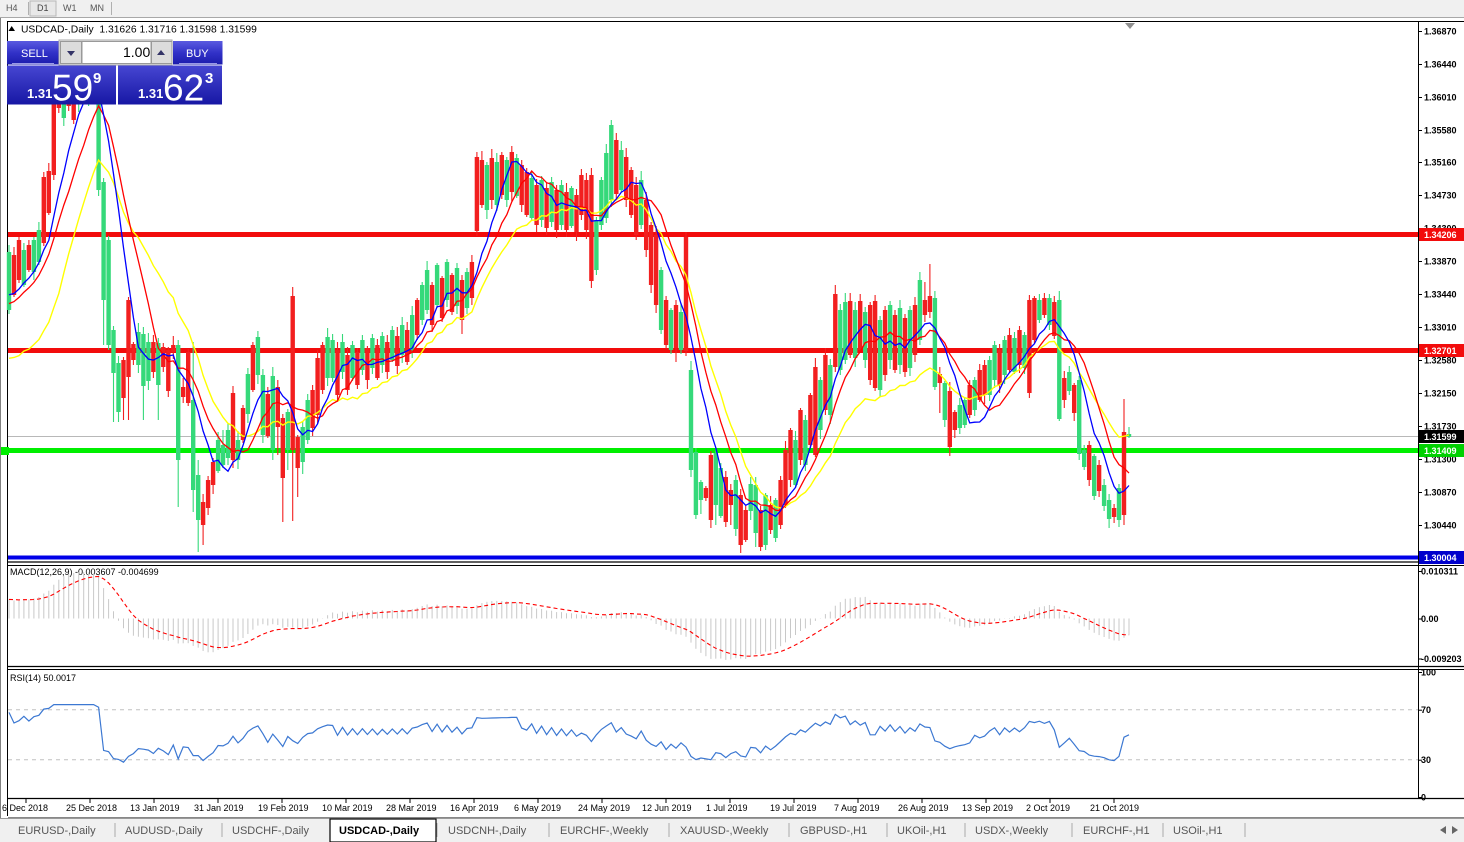 The image size is (1464, 842). Describe the element at coordinates (411, 808) in the screenshot. I see `svg-text: 28 Mar 2019` at that location.